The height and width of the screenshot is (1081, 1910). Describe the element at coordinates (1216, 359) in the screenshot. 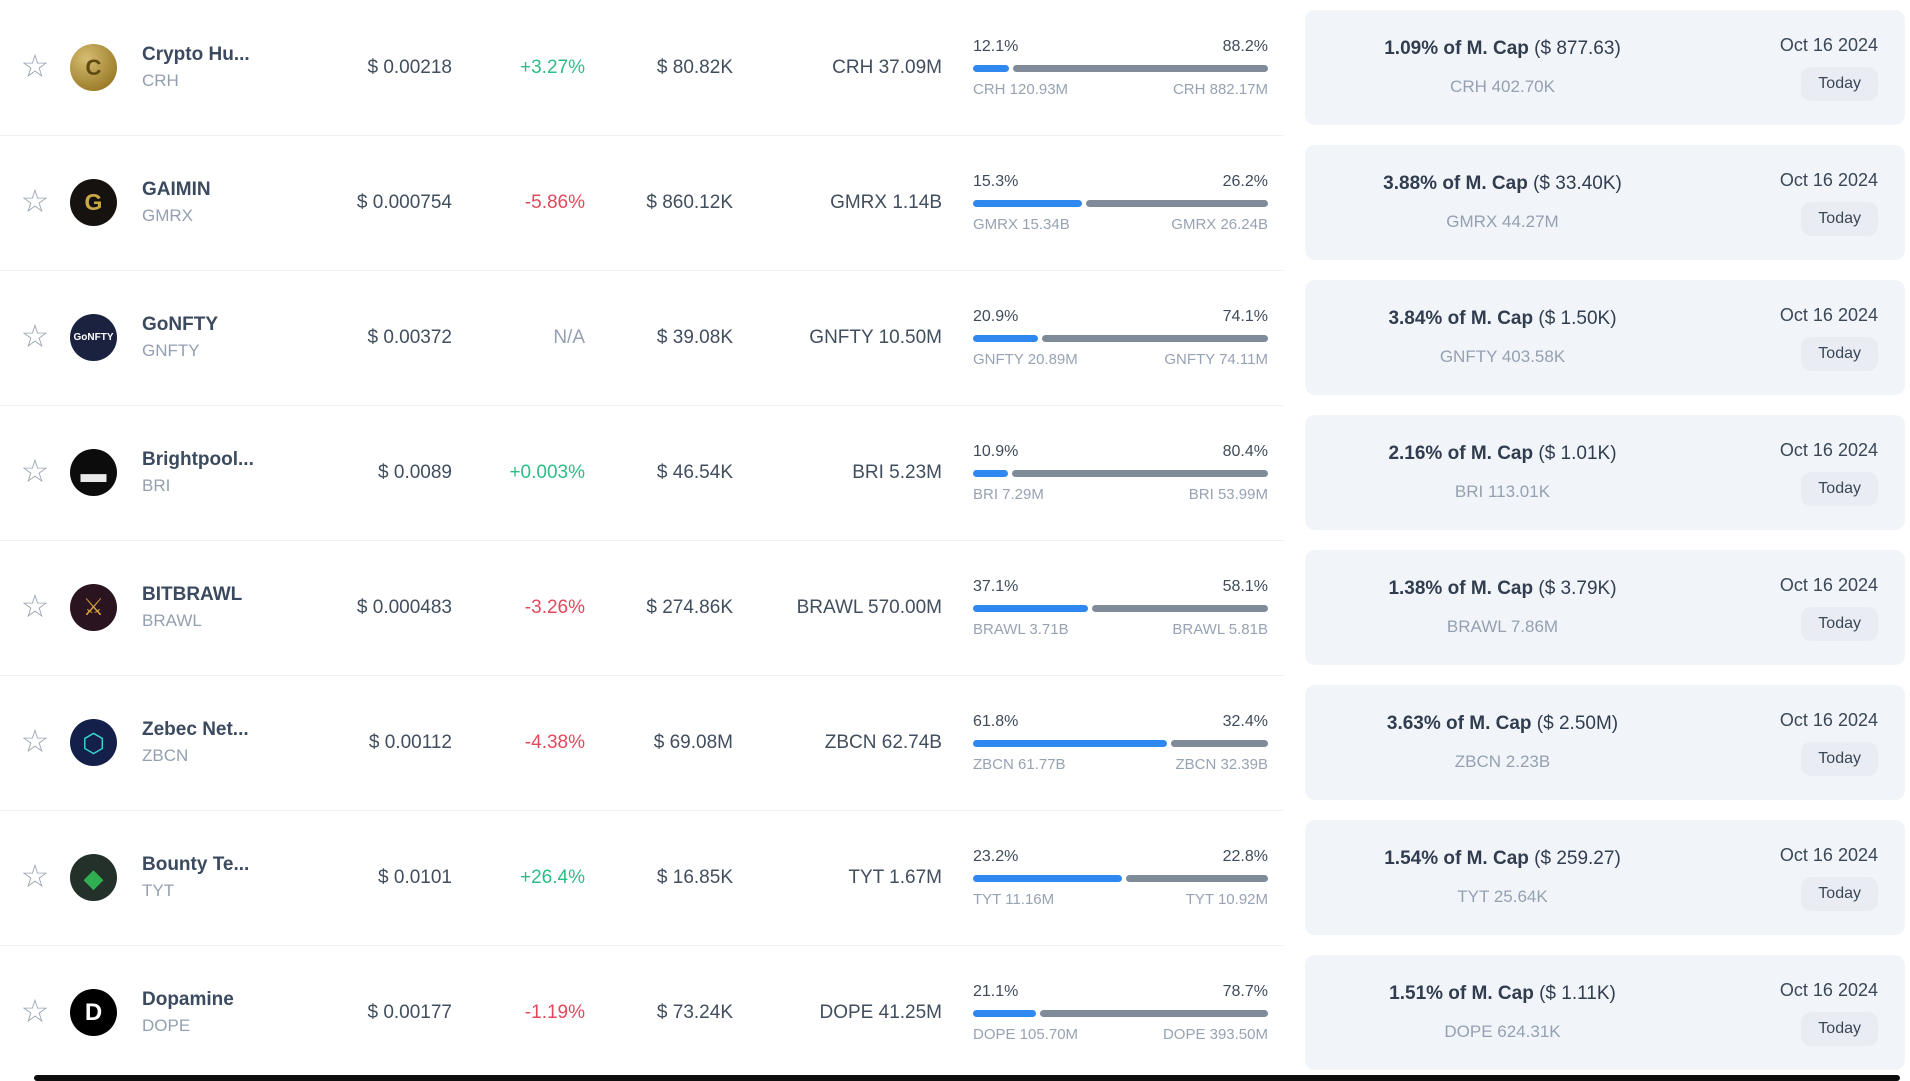

I see `locked-amount-label: GNFTY 74.11M` at that location.